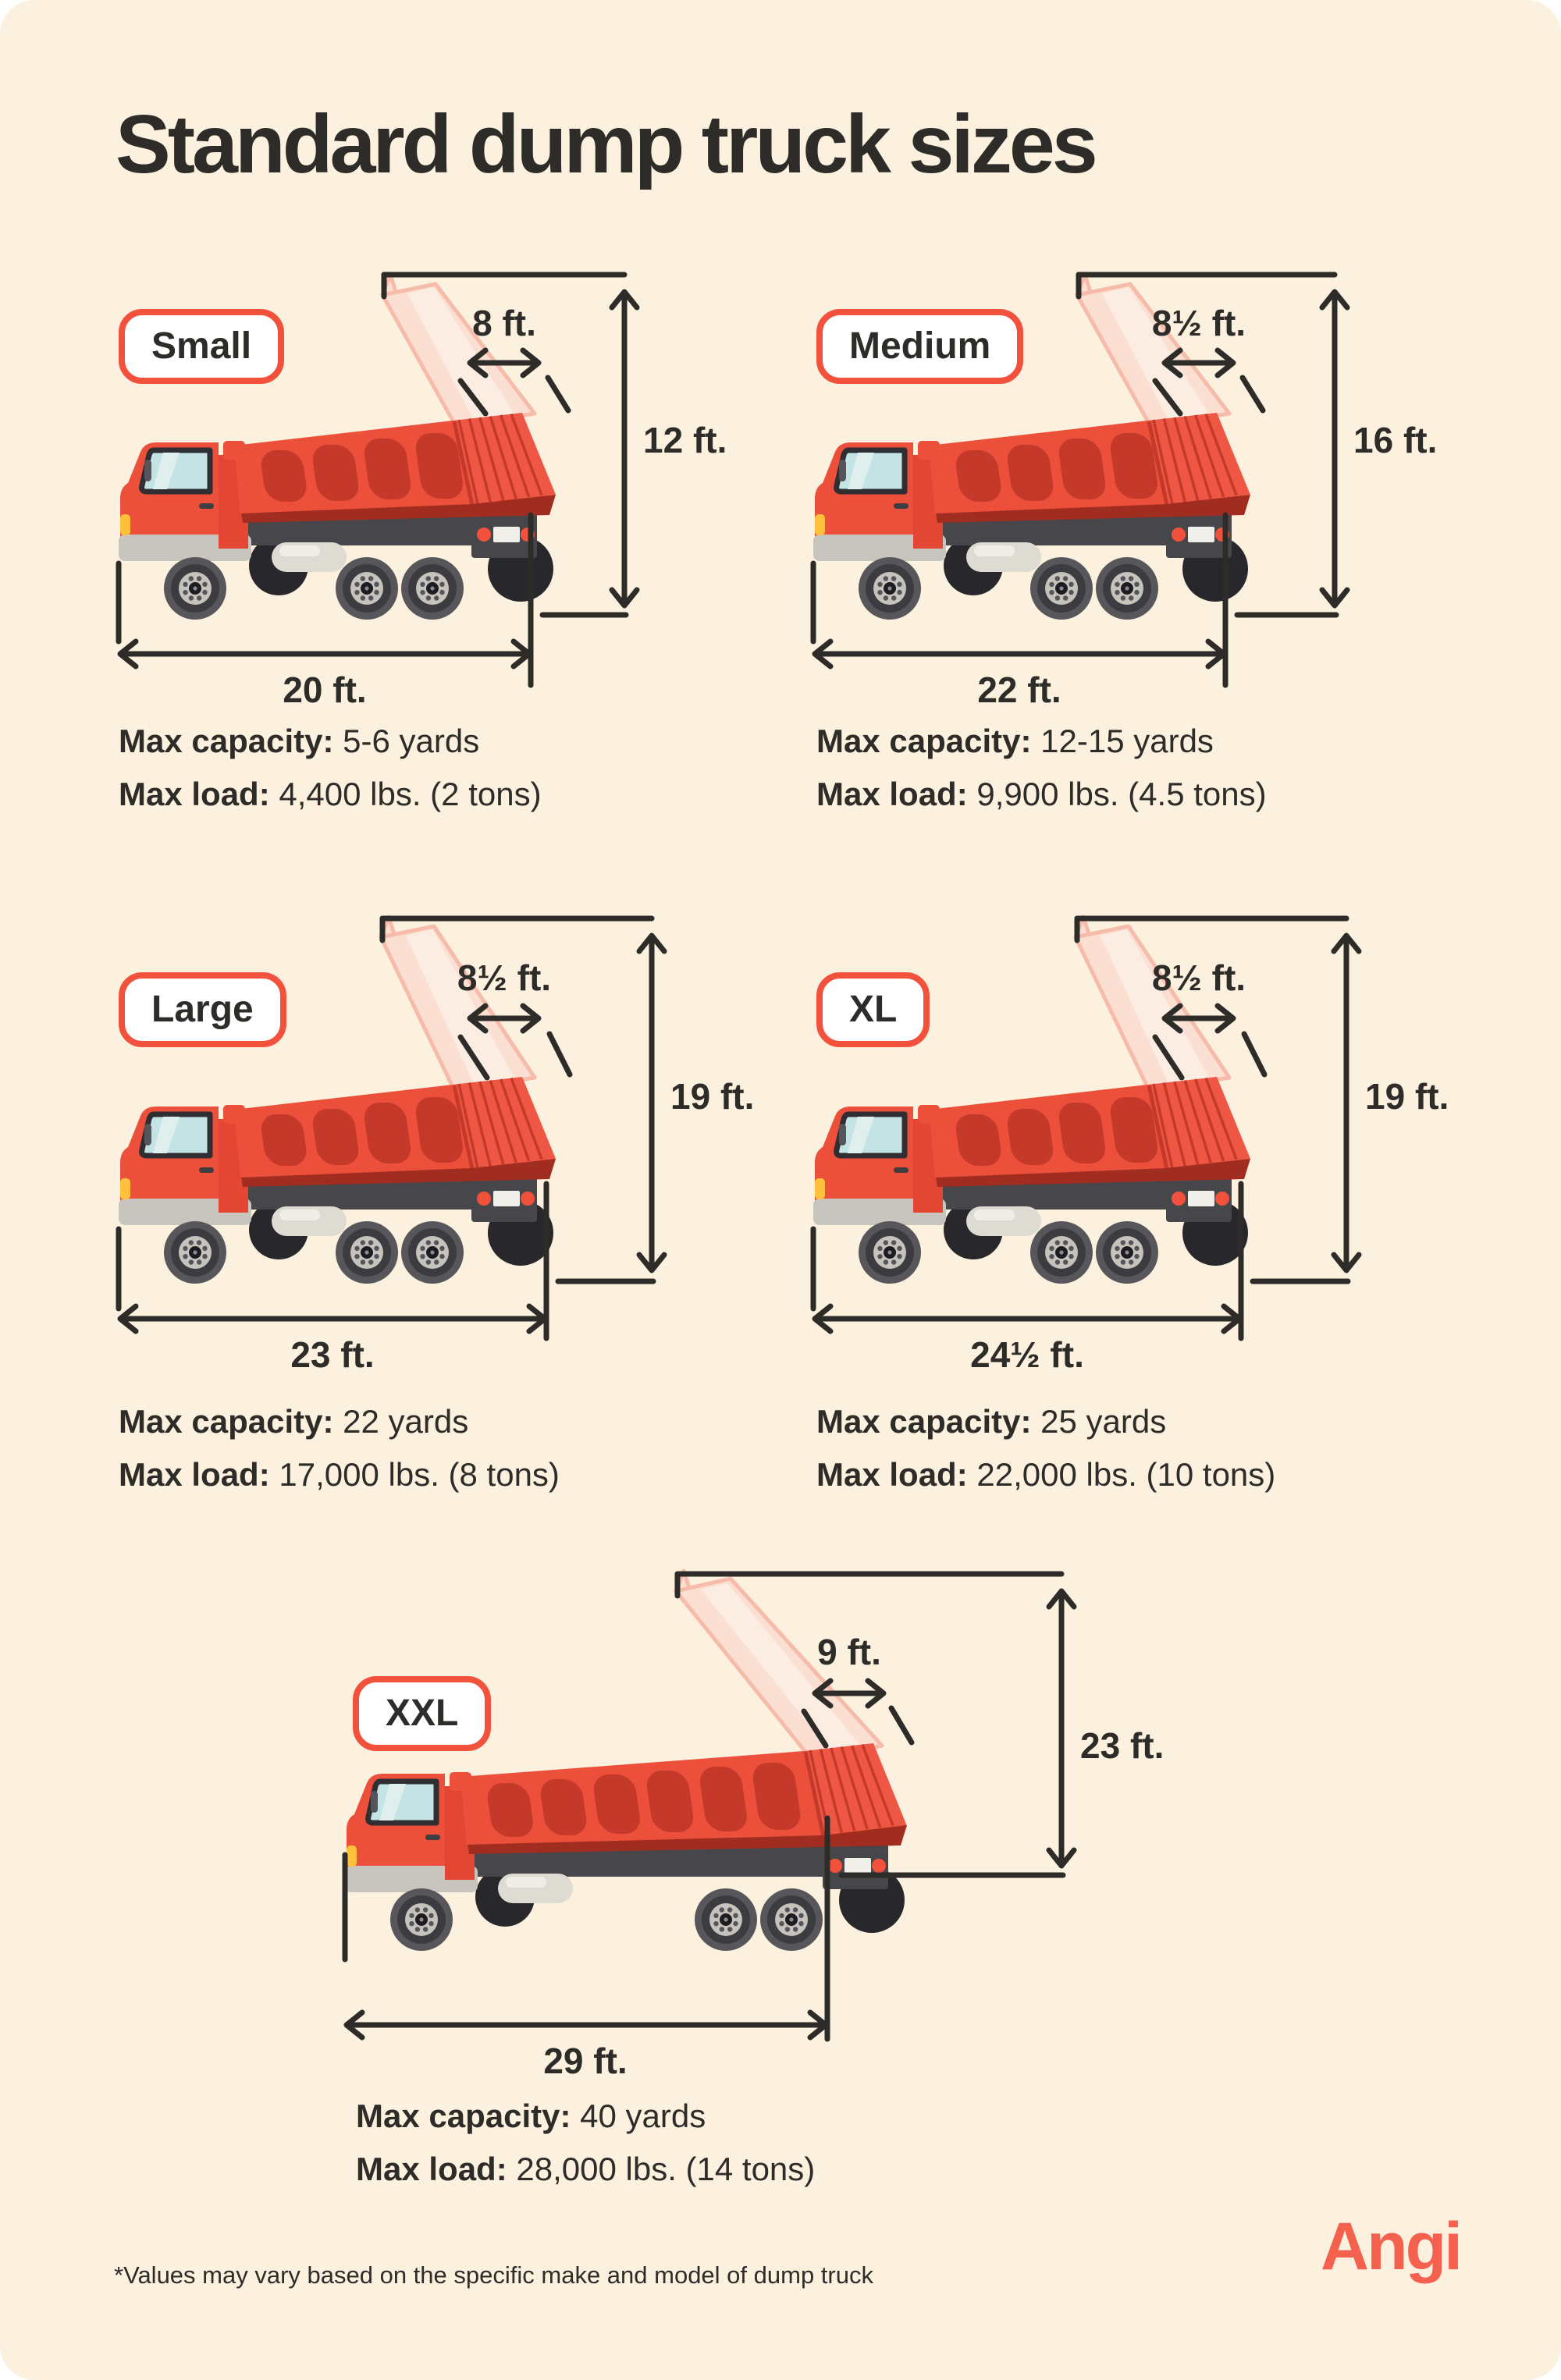 Image resolution: width=1561 pixels, height=2380 pixels. Describe the element at coordinates (643, 2116) in the screenshot. I see `max-capacity-value: 40 yards` at that location.